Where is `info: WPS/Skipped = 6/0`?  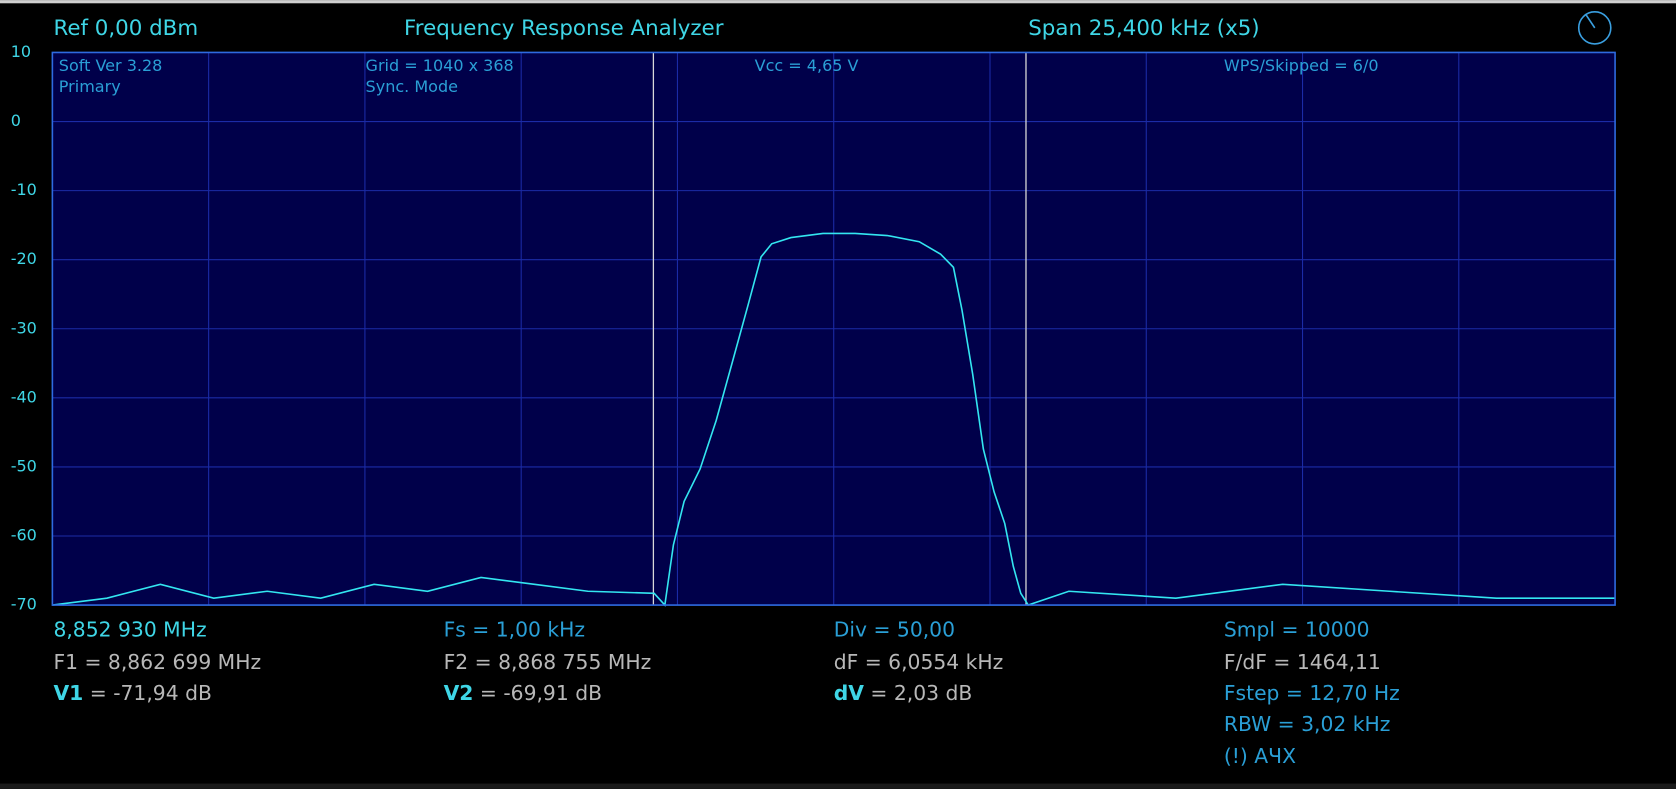 info: WPS/Skipped = 6/0 is located at coordinates (1301, 65).